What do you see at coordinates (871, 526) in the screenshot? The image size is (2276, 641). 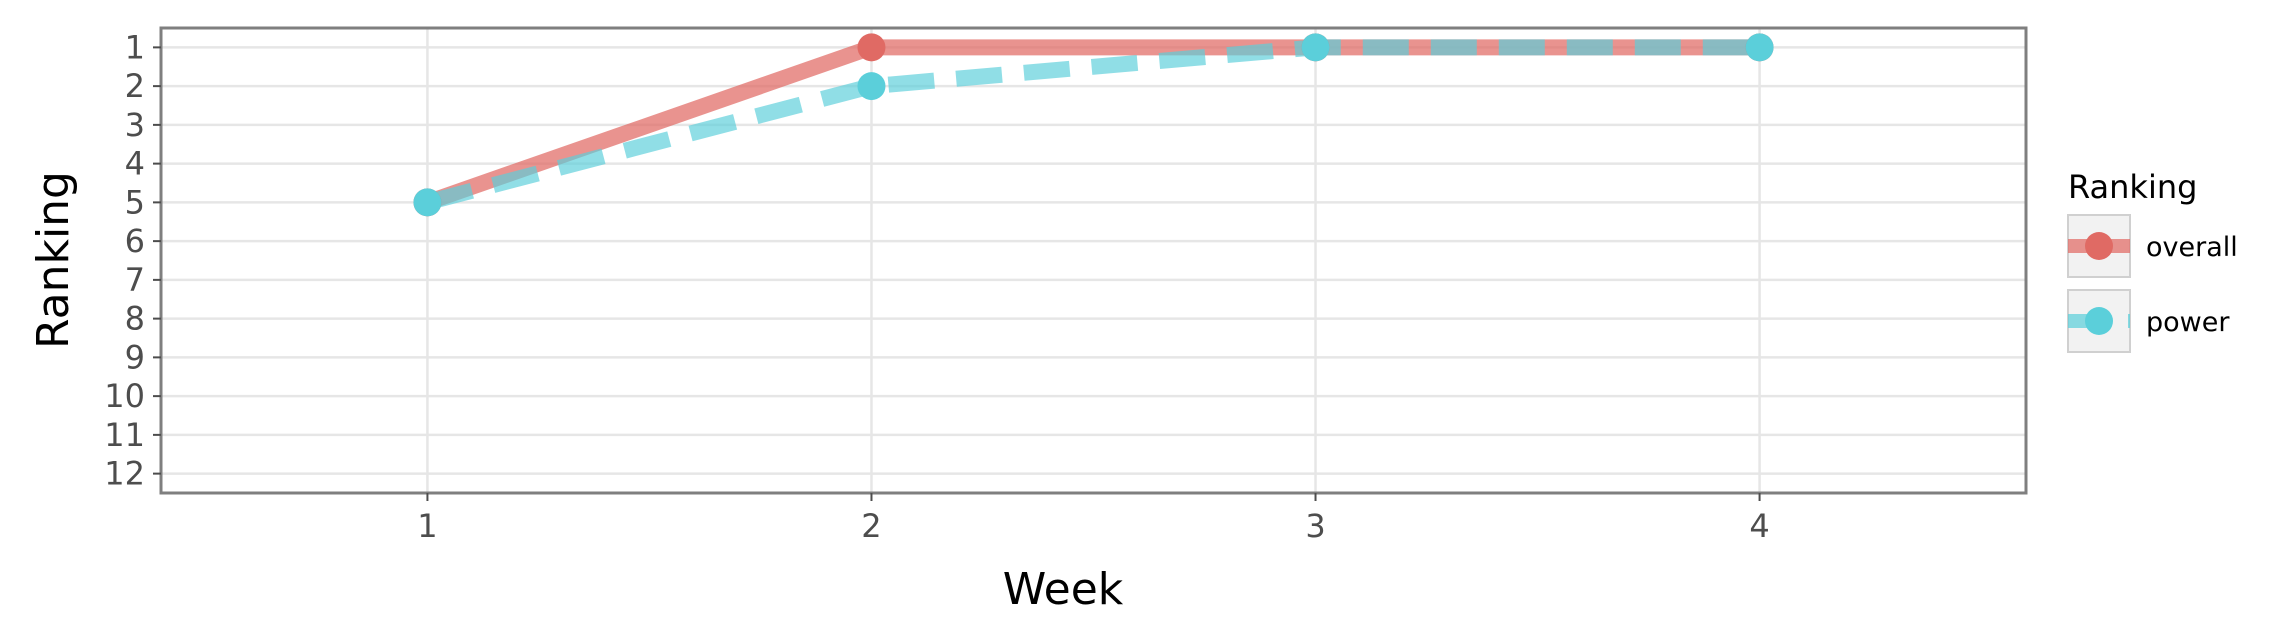 I see `x-tick-label: 2` at bounding box center [871, 526].